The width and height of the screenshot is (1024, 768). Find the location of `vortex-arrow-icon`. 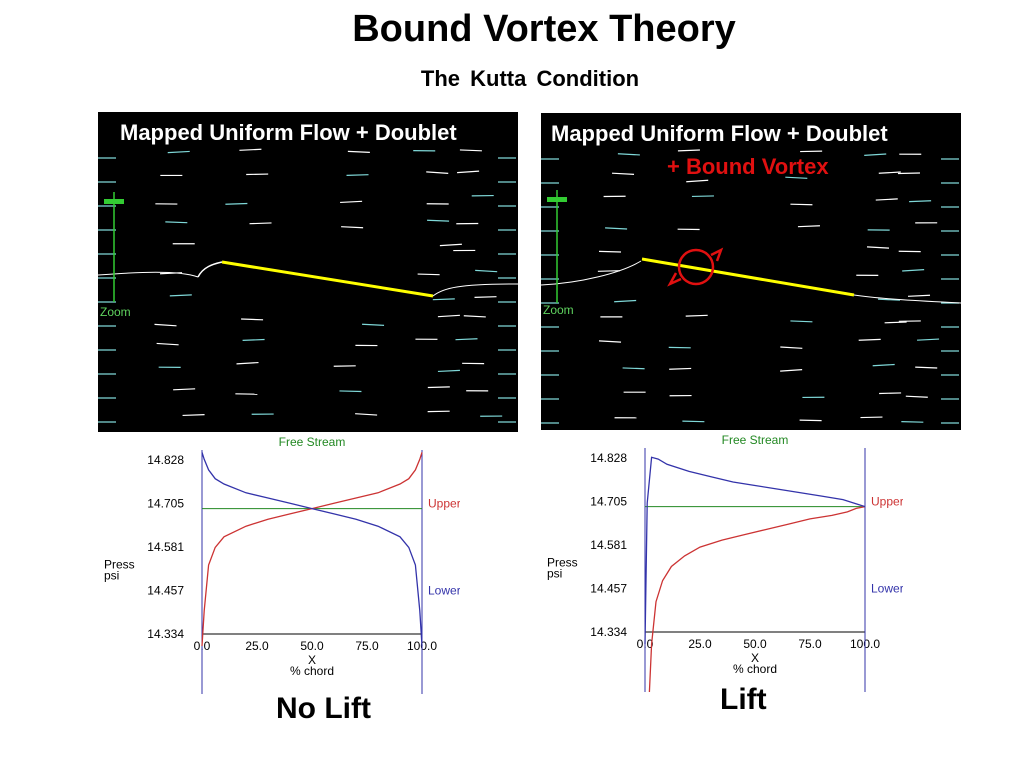

vortex-arrow-icon is located at coordinates (674, 279).